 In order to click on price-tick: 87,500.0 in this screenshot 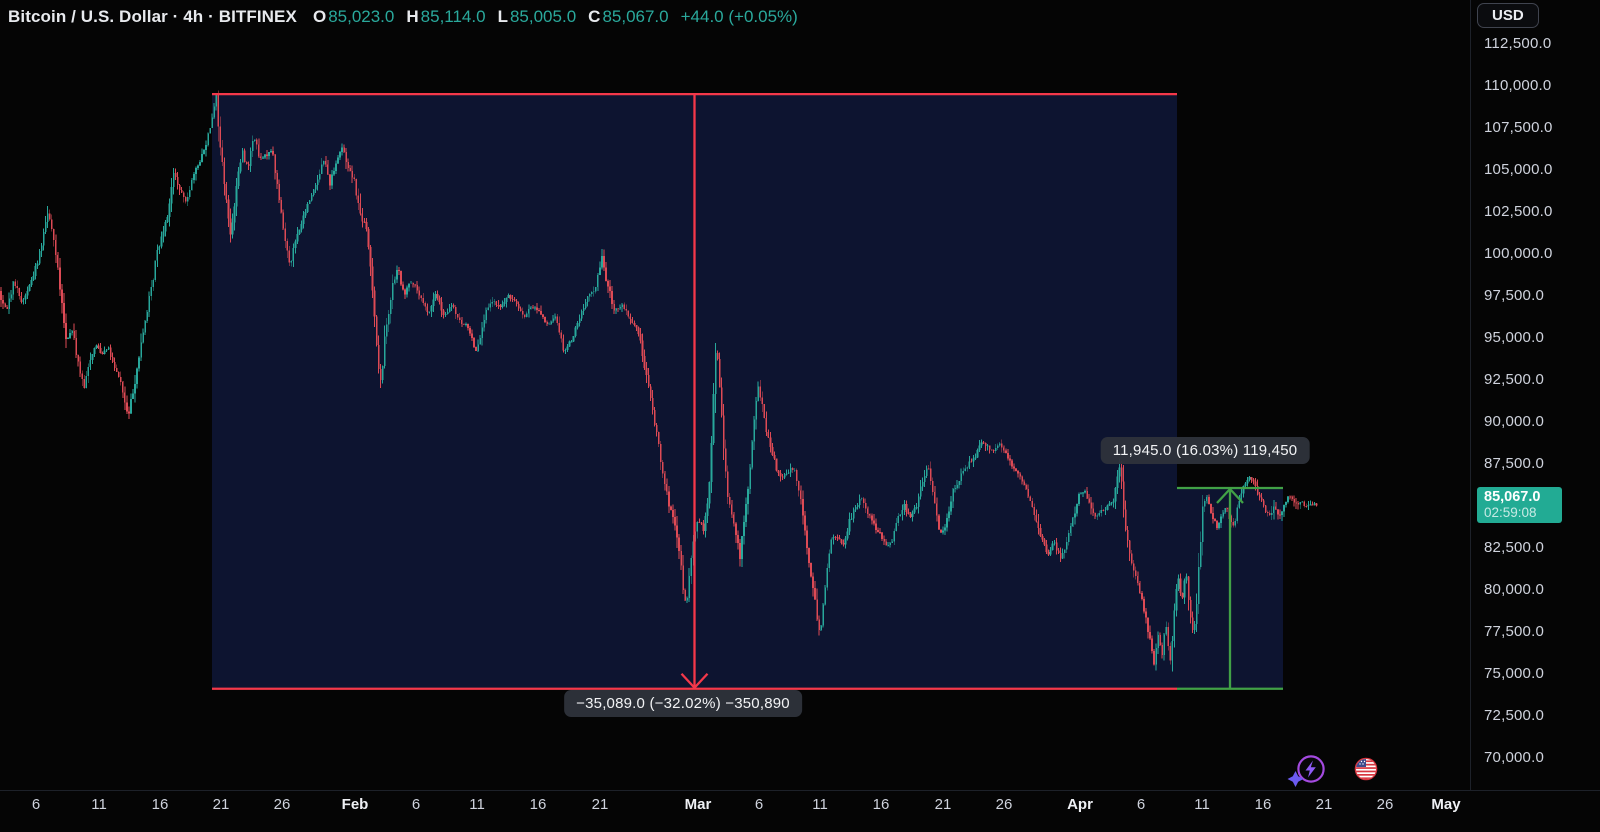, I will do `click(1514, 463)`.